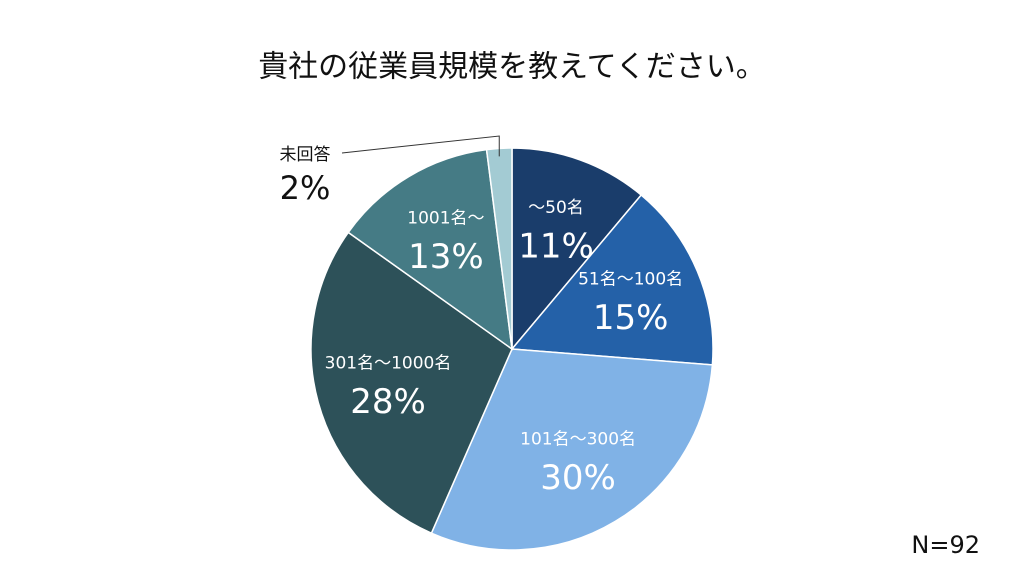 The image size is (1024, 576). What do you see at coordinates (446, 257) in the screenshot?
I see `value-label: 13%` at bounding box center [446, 257].